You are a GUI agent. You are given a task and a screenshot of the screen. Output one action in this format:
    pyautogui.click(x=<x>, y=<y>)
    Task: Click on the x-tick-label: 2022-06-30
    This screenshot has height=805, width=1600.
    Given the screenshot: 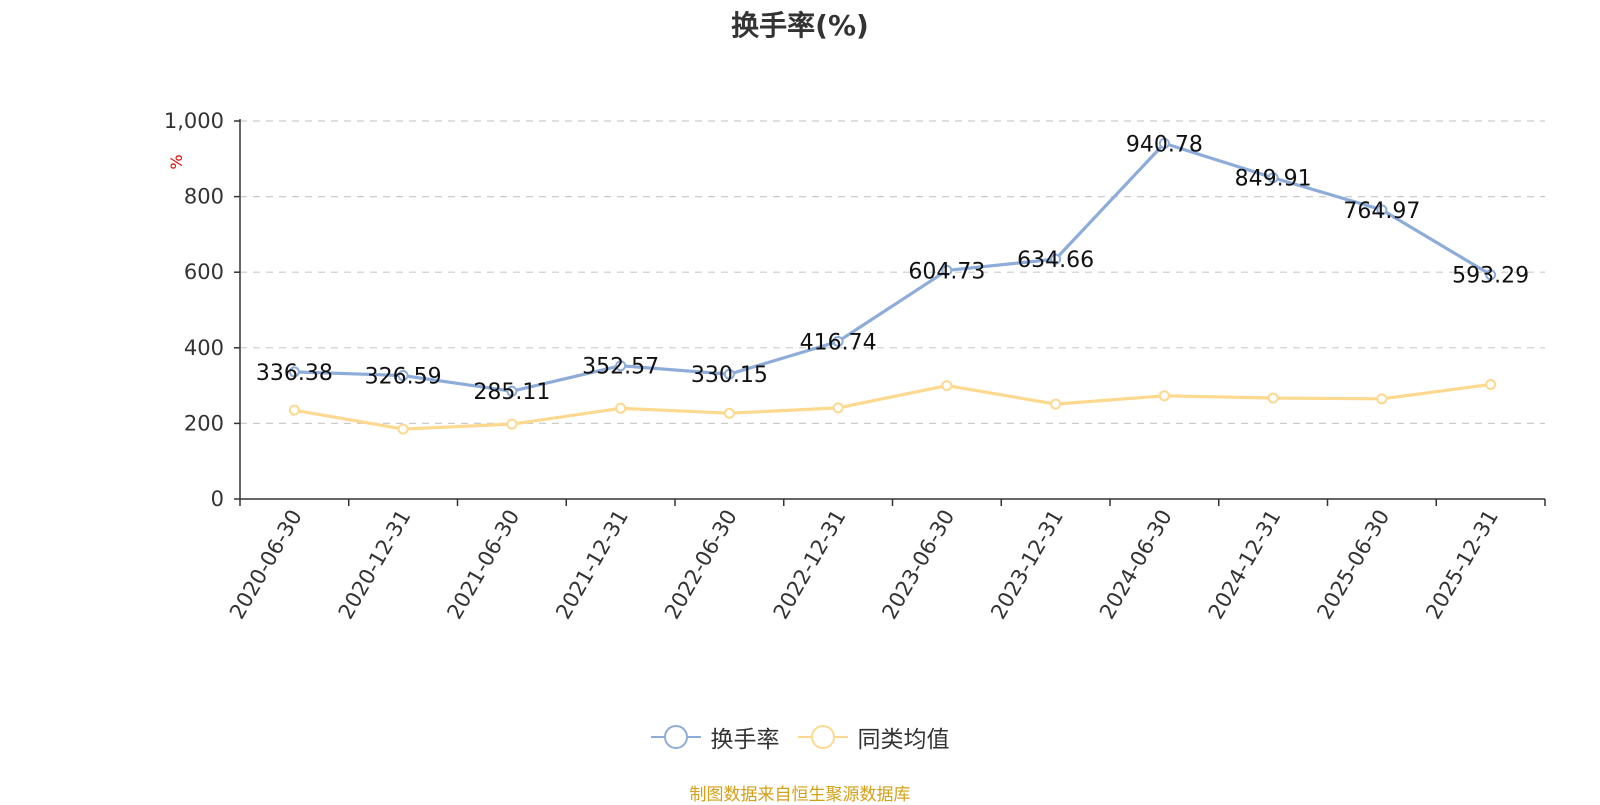 What is the action you would take?
    pyautogui.click(x=701, y=565)
    